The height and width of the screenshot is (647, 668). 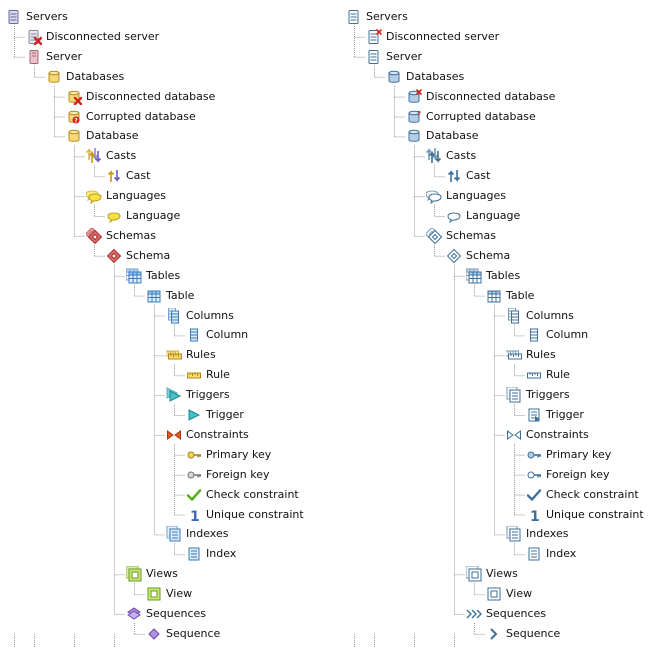 I want to click on tree-node-label: Triggers, so click(x=548, y=395).